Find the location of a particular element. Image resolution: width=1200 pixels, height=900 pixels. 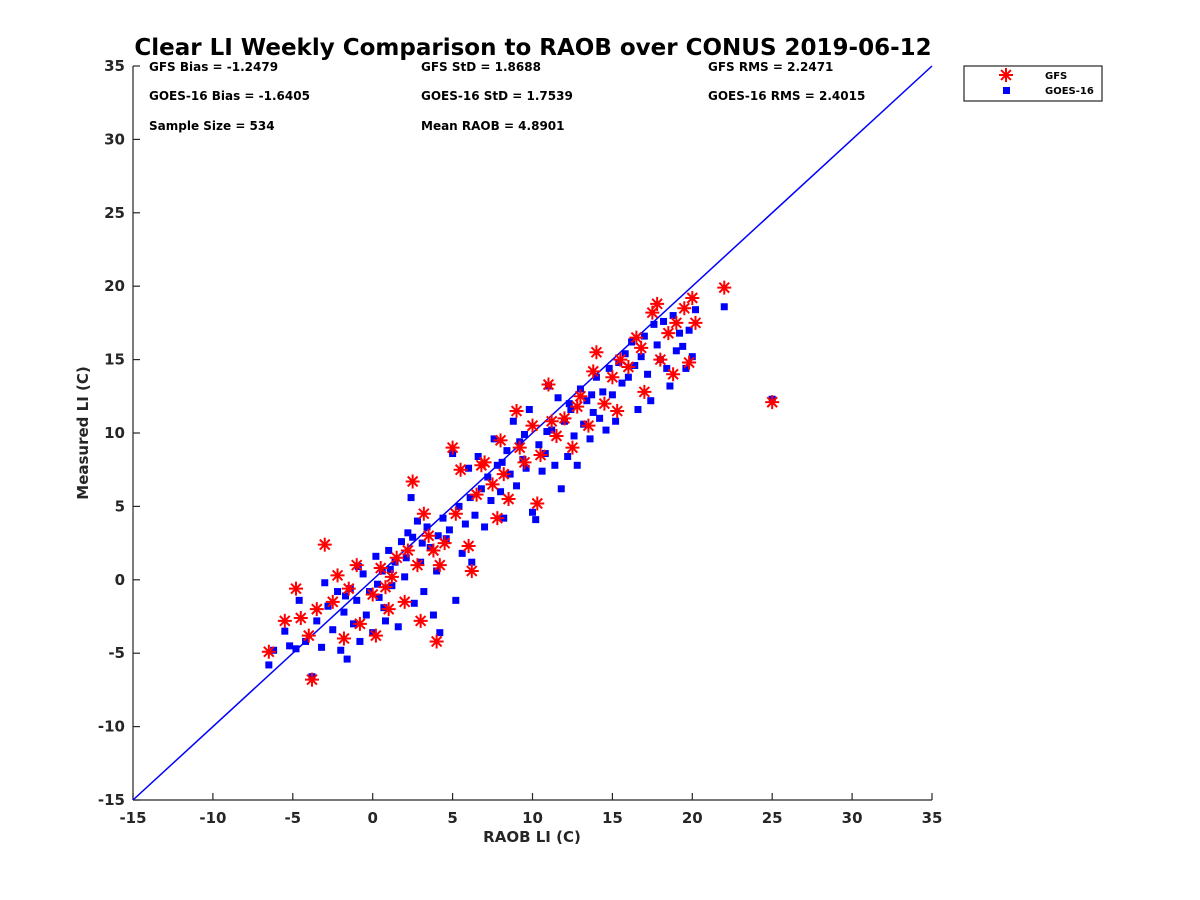

stat-goes-std: GOES-16 StD = 1.7539 is located at coordinates (497, 96).